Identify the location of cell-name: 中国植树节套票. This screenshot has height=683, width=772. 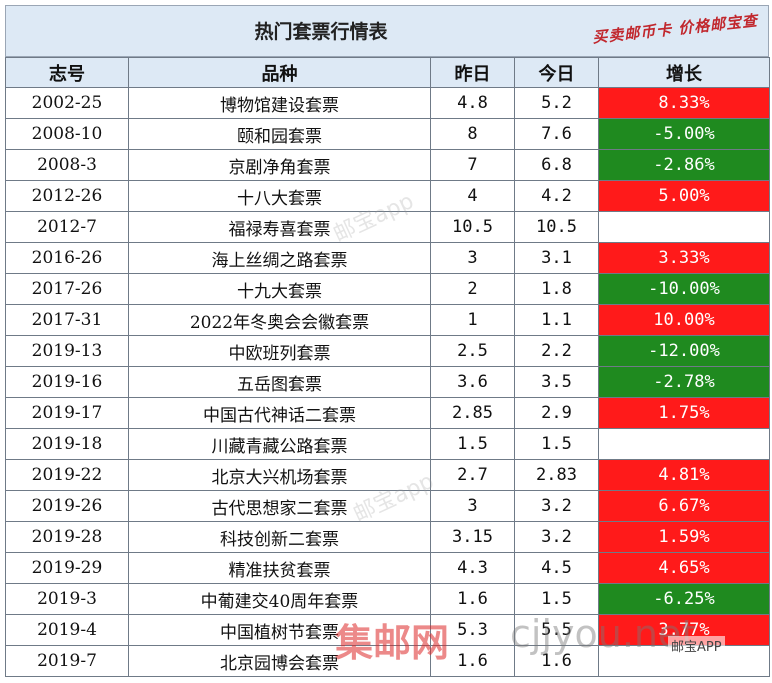
(279, 630).